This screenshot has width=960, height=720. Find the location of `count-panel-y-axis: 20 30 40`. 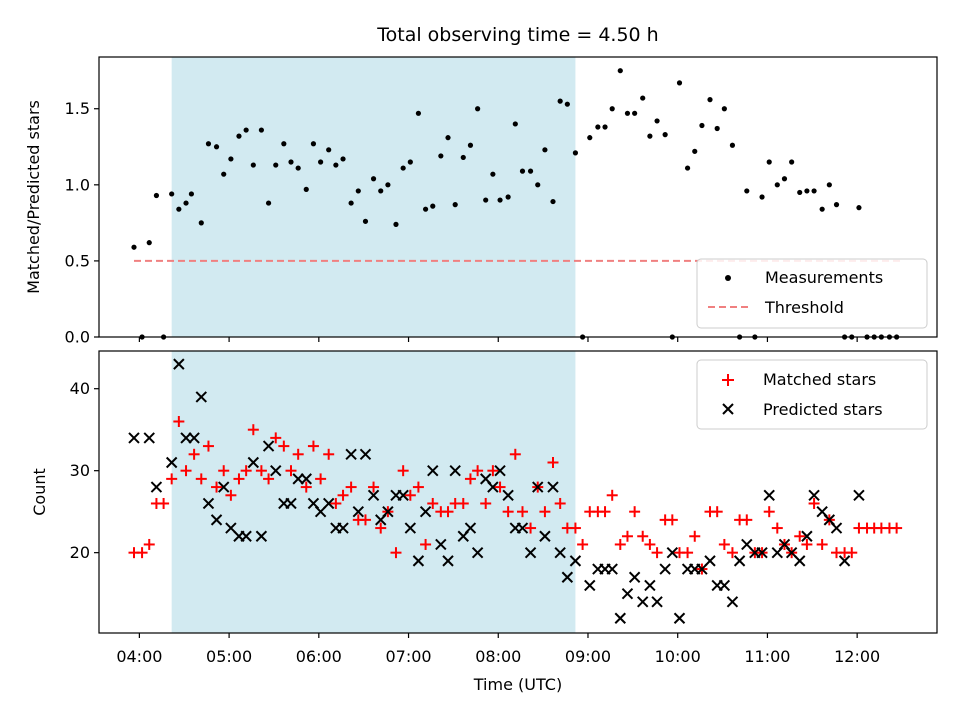

count-panel-y-axis: 20 30 40 is located at coordinates (84, 470).